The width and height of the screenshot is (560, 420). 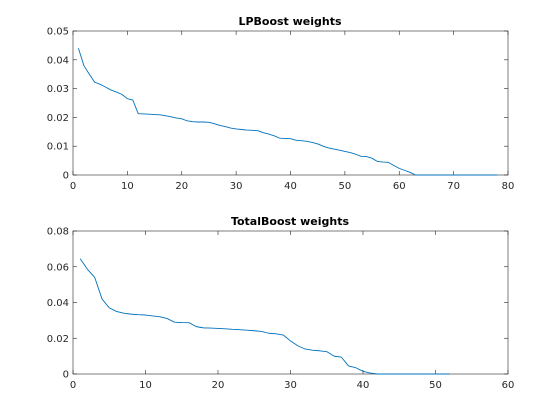 What do you see at coordinates (508, 186) in the screenshot?
I see `x-tick-label: 80` at bounding box center [508, 186].